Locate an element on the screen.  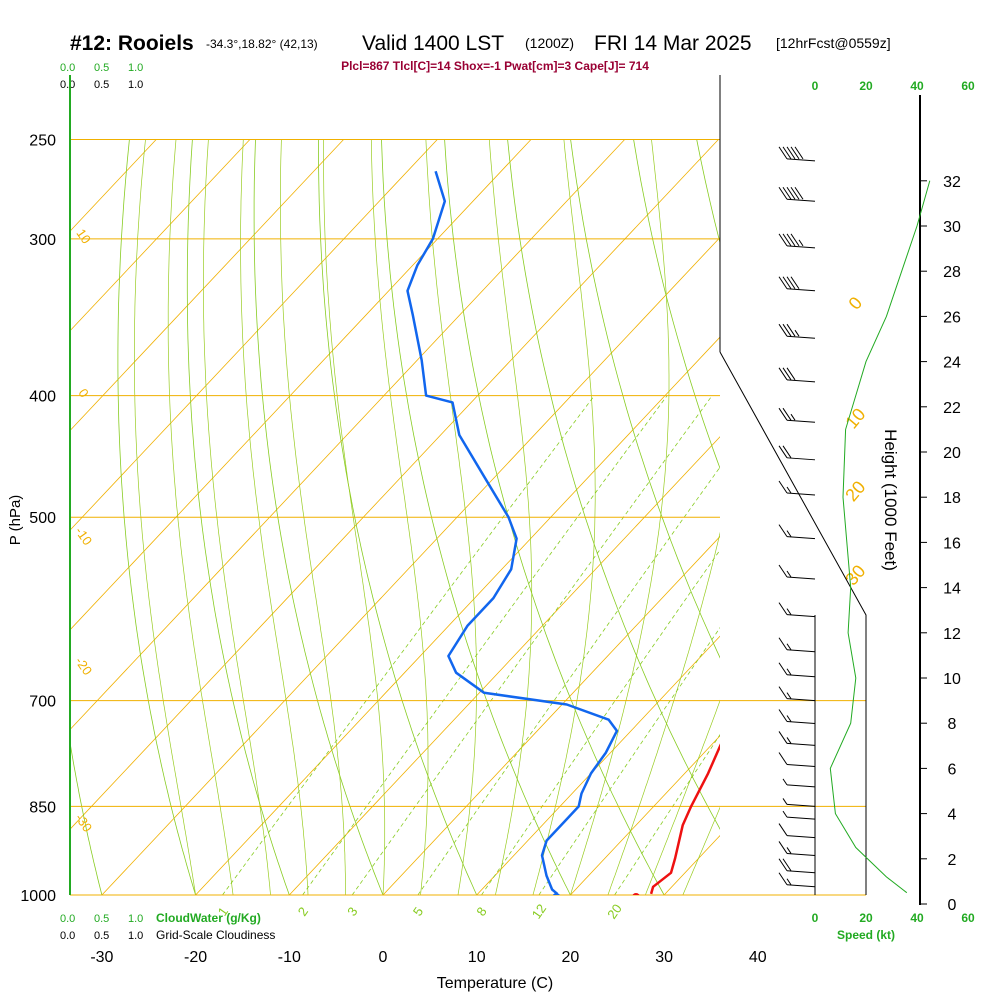
speed-tick-top: 20 is located at coordinates (866, 86).